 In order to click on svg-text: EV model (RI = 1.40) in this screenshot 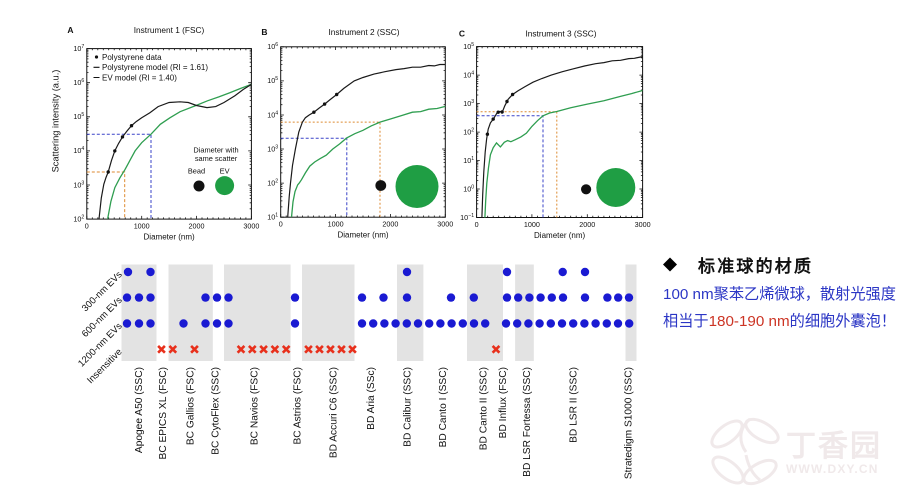, I will do `click(139, 77)`.